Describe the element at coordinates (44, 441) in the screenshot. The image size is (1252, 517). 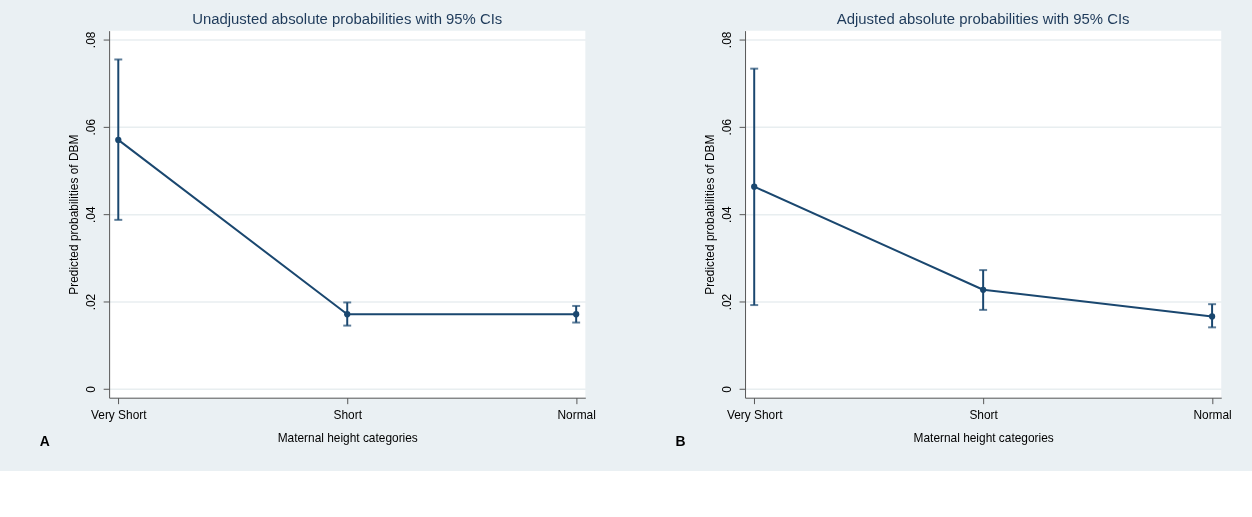
I see `text: A` at that location.